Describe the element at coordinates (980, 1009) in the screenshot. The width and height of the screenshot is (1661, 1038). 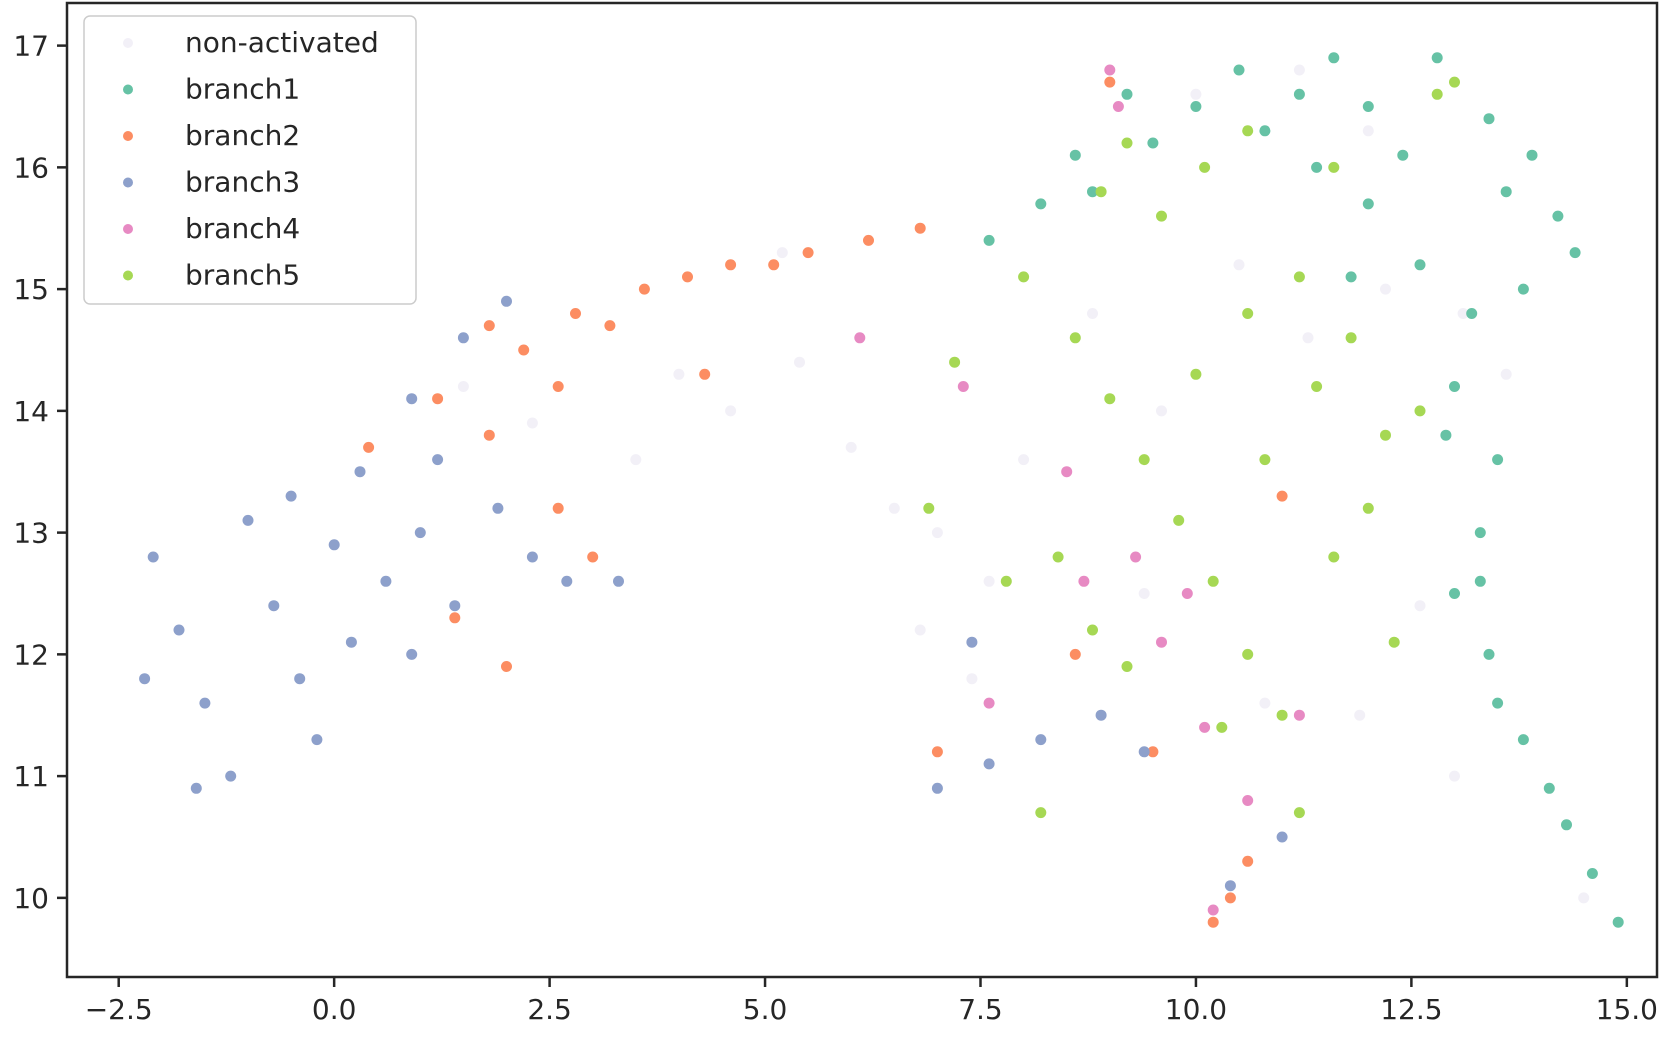
I see `x-tick-label: 7.5` at that location.